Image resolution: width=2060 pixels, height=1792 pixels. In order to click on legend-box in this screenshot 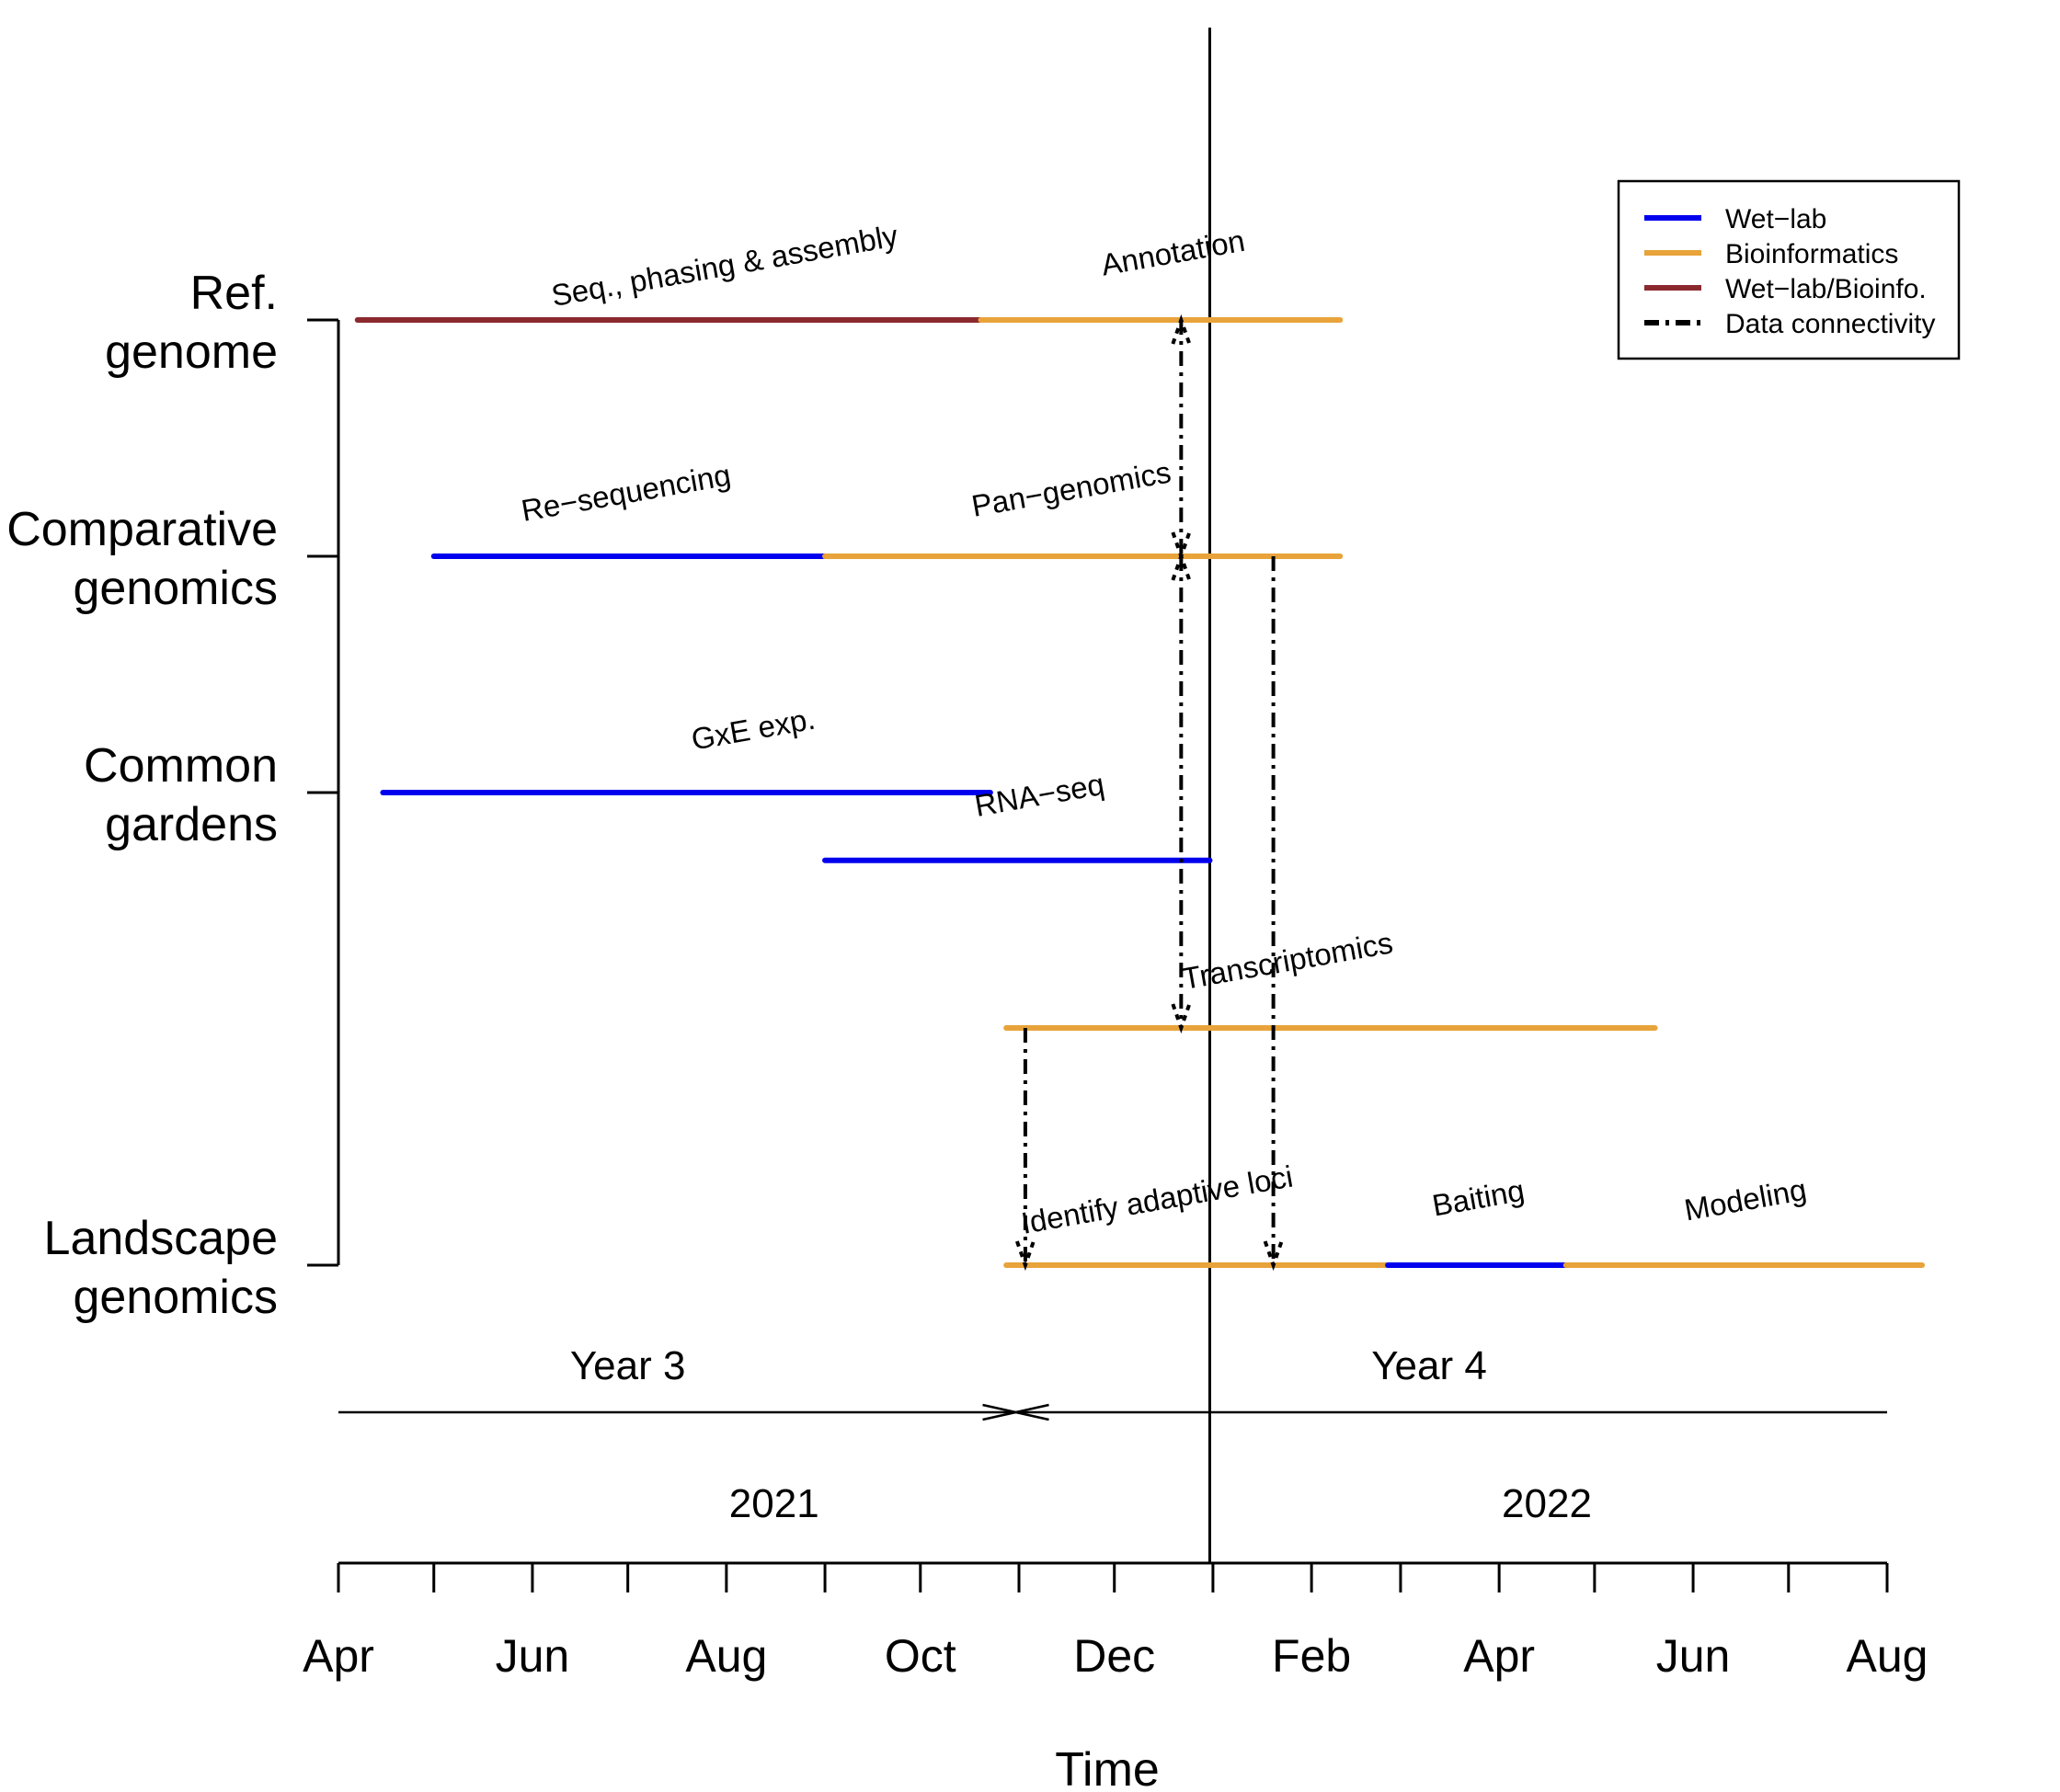, I will do `click(1789, 269)`.